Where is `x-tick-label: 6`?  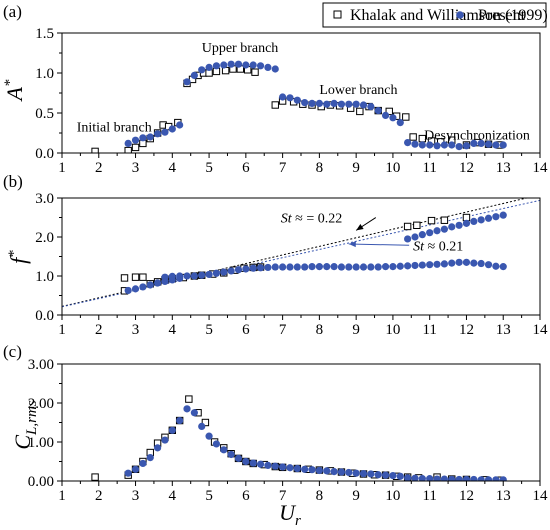 x-tick-label: 6 is located at coordinates (246, 330).